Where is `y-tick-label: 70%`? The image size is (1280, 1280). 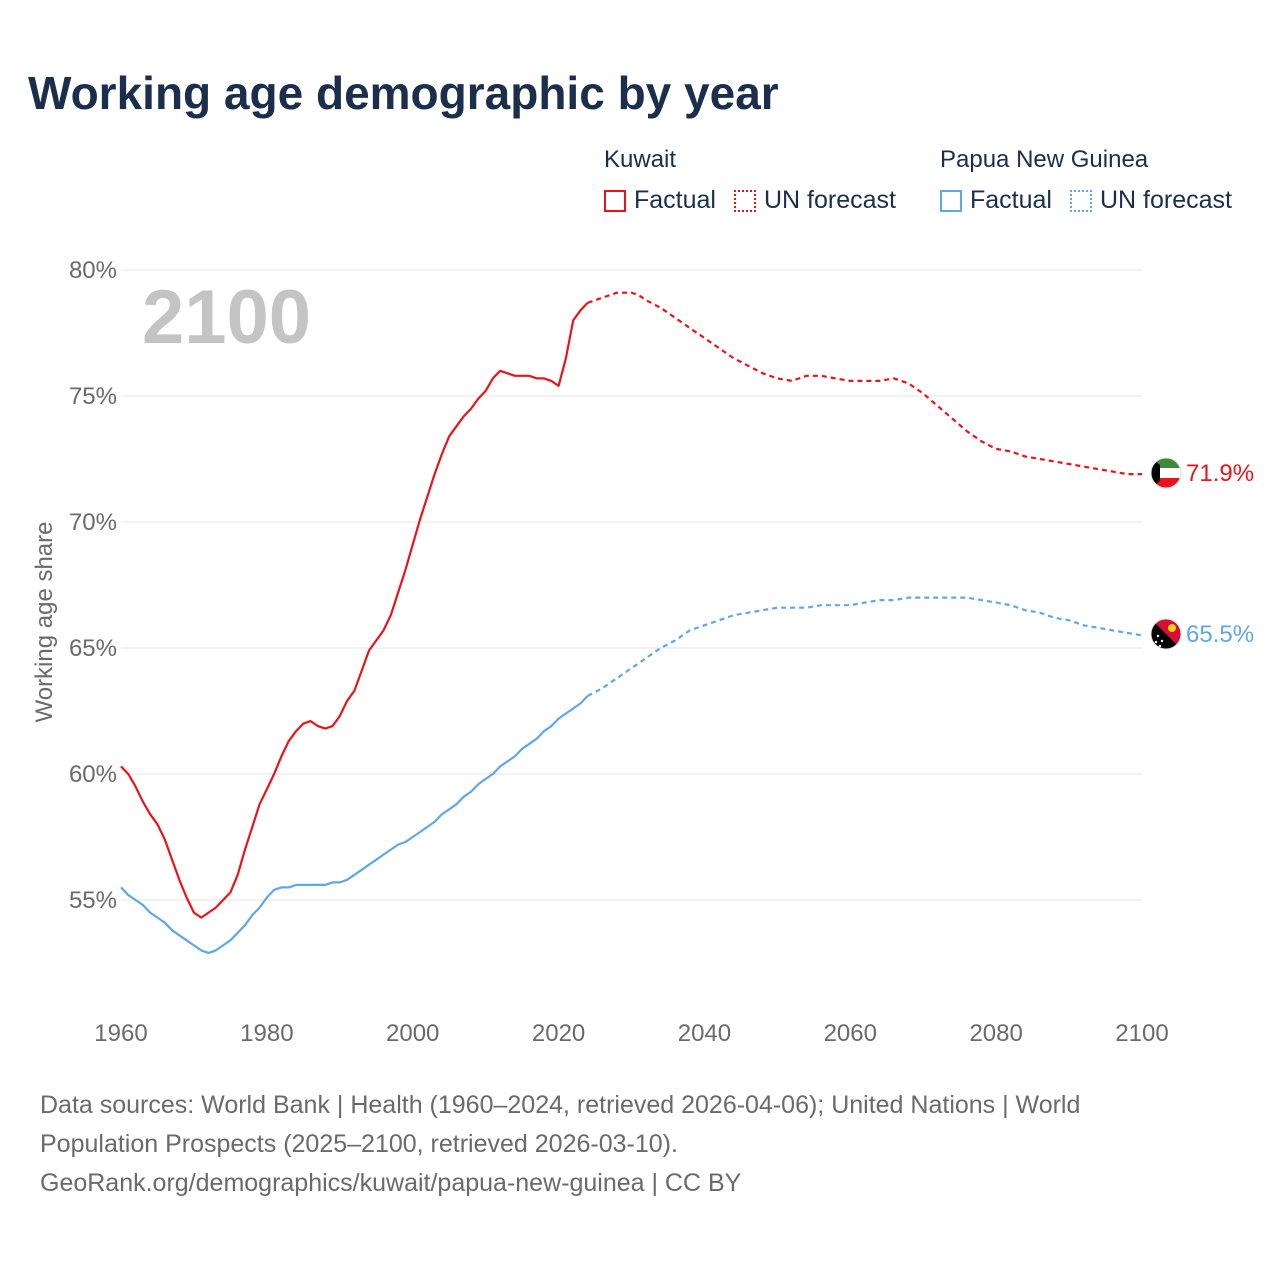 y-tick-label: 70% is located at coordinates (93, 522).